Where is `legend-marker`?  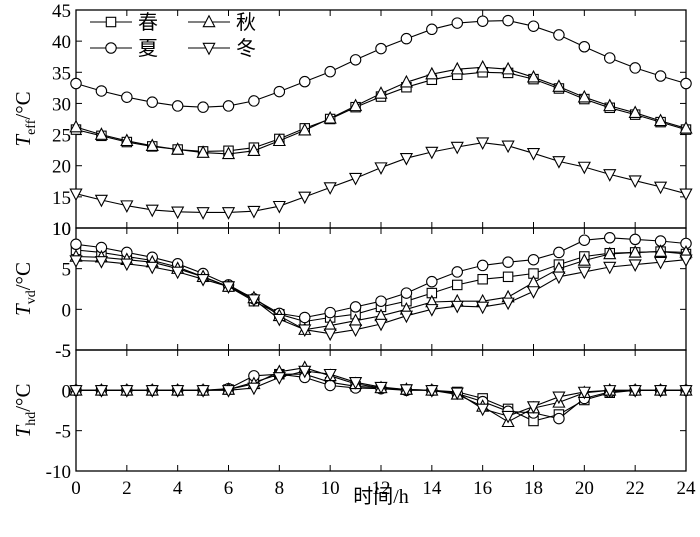
legend-marker is located at coordinates (209, 21).